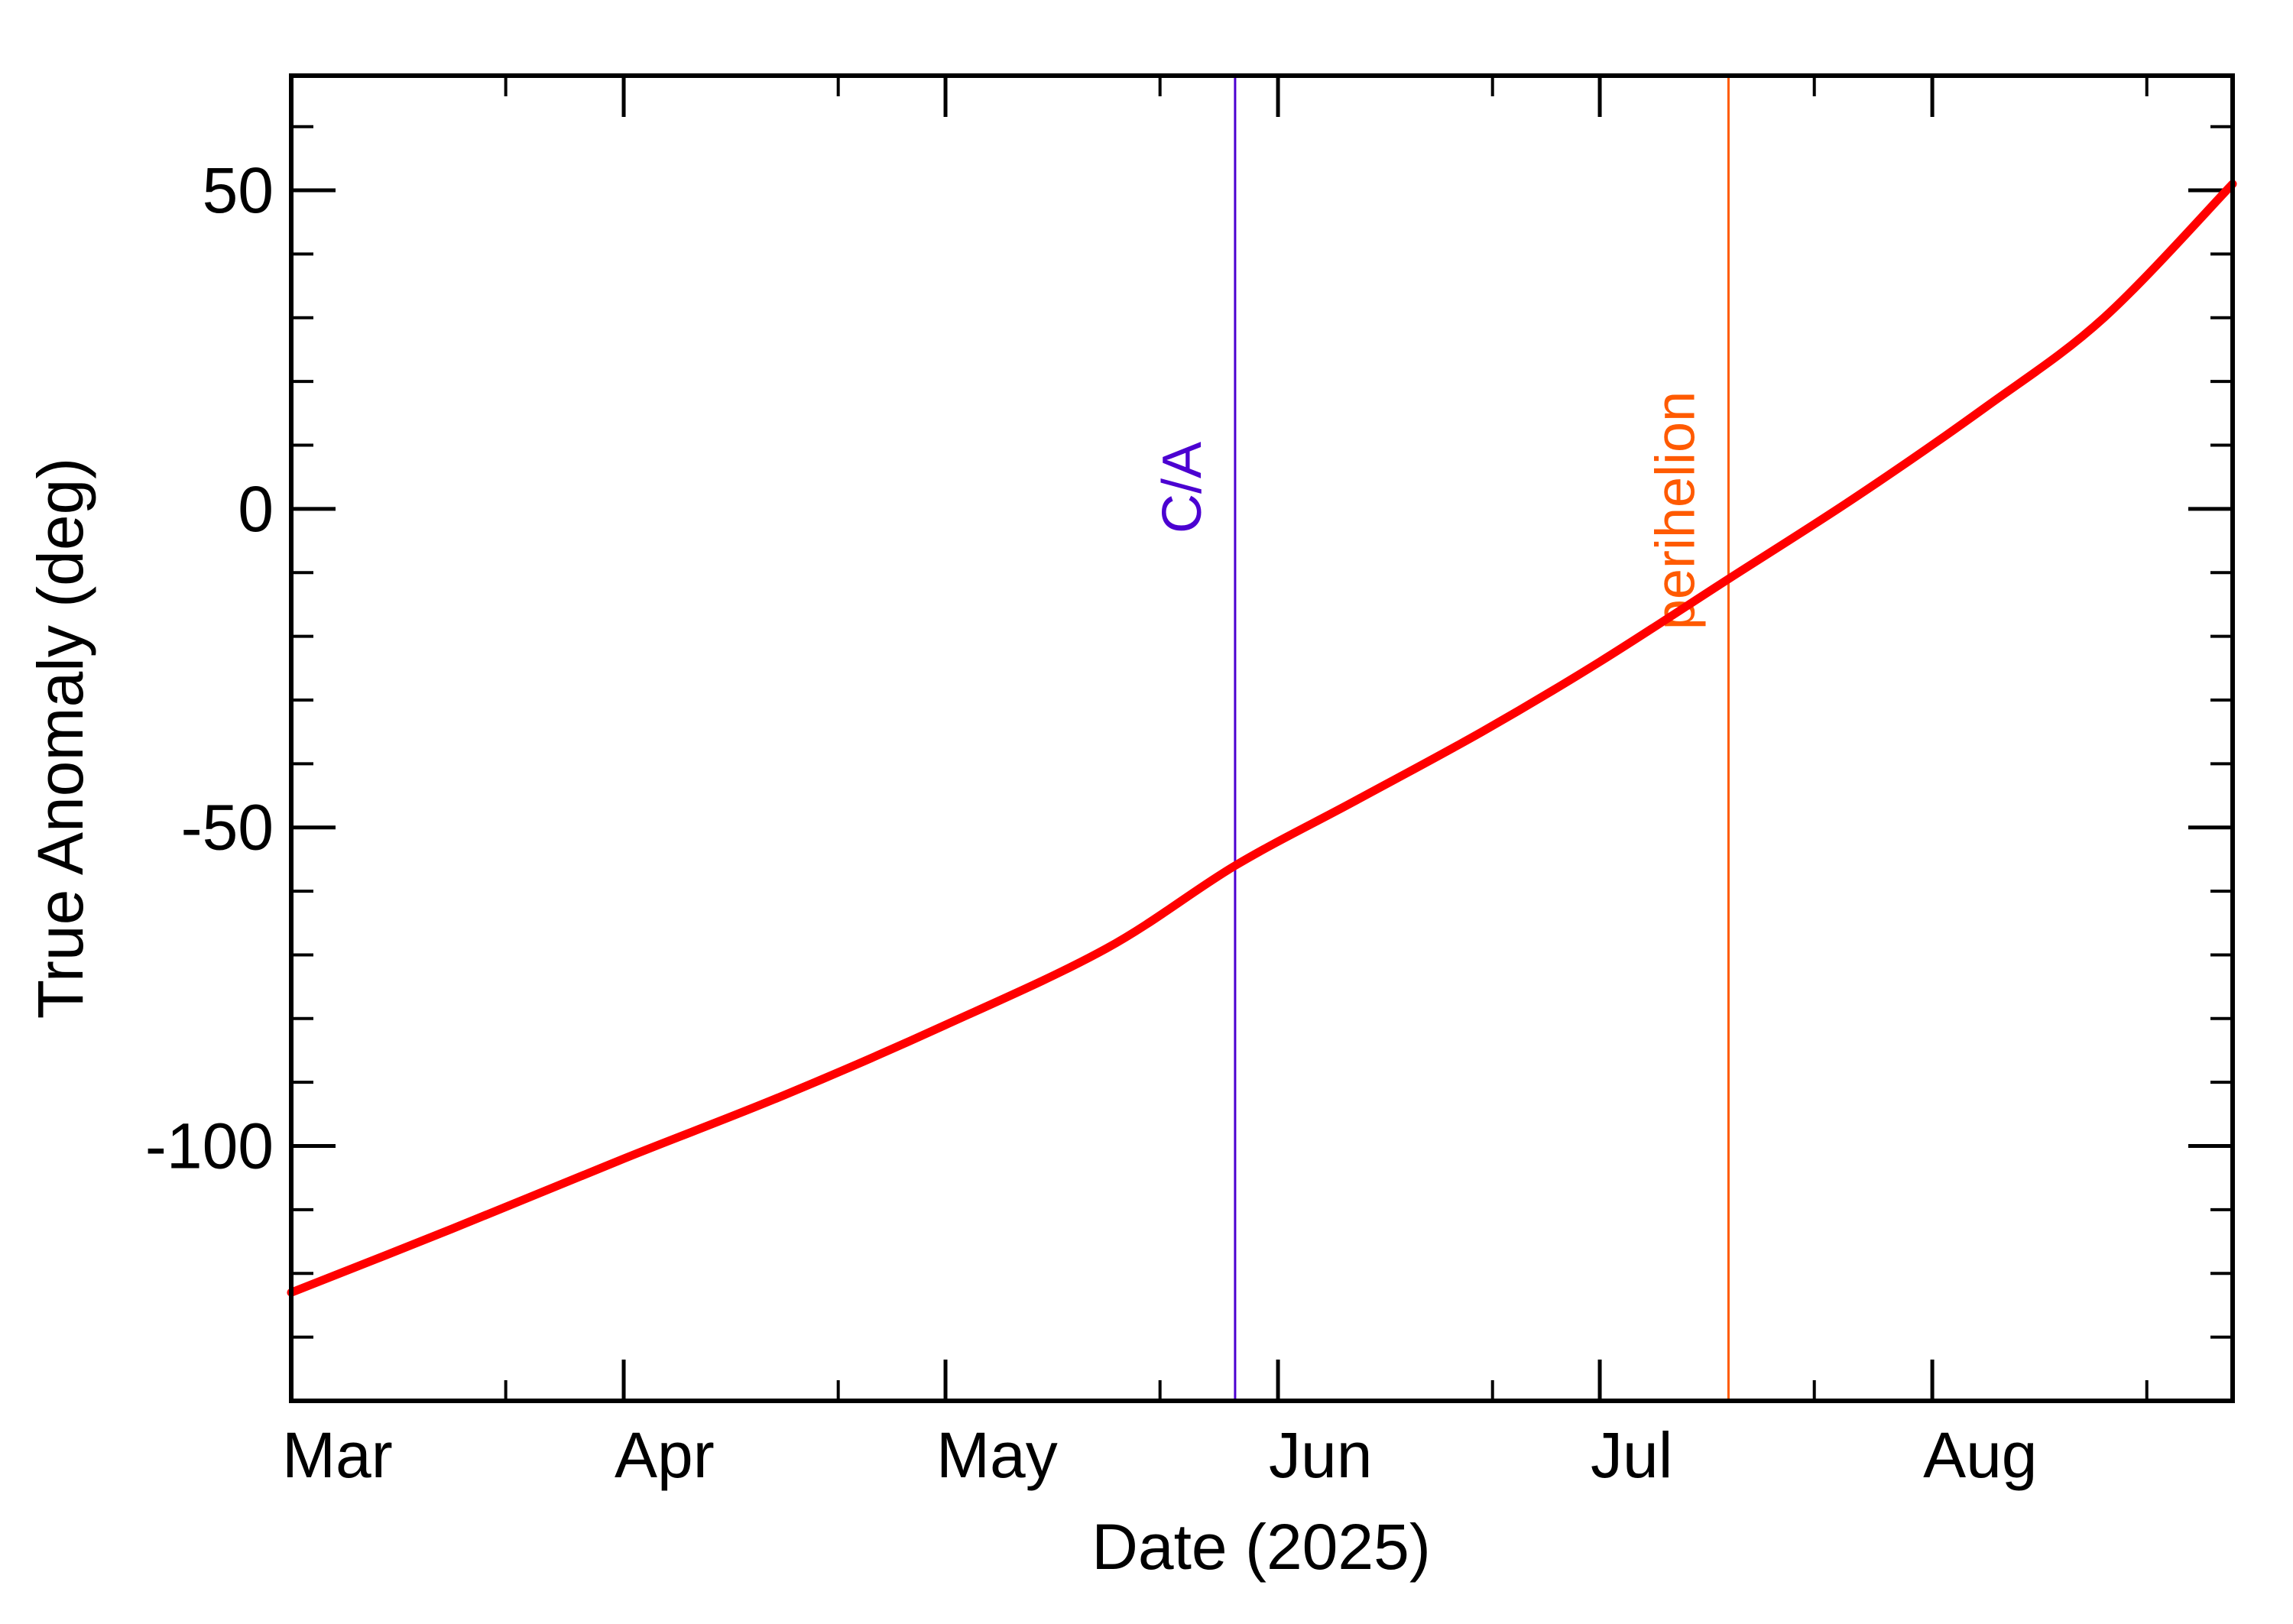 The width and height of the screenshot is (2293, 1624). I want to click on x-tick-labels: Mar Apr May Jun Jul Aug, so click(1160, 1455).